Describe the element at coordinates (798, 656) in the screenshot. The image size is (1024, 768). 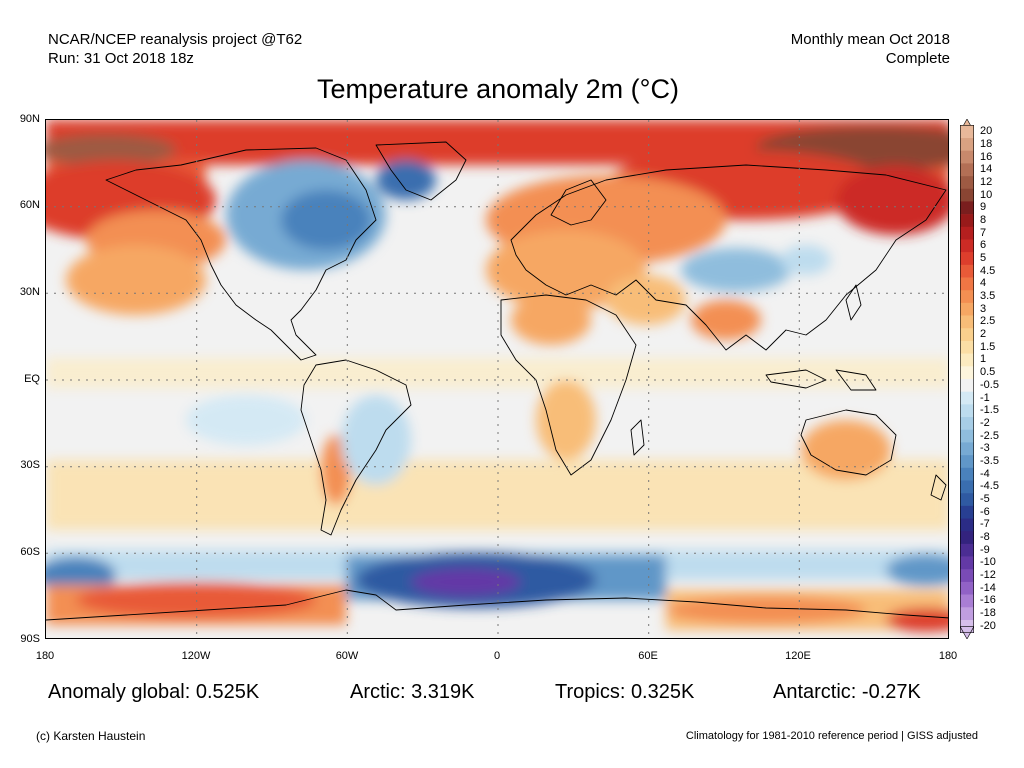
I see `lon-label-120e: 120E` at that location.